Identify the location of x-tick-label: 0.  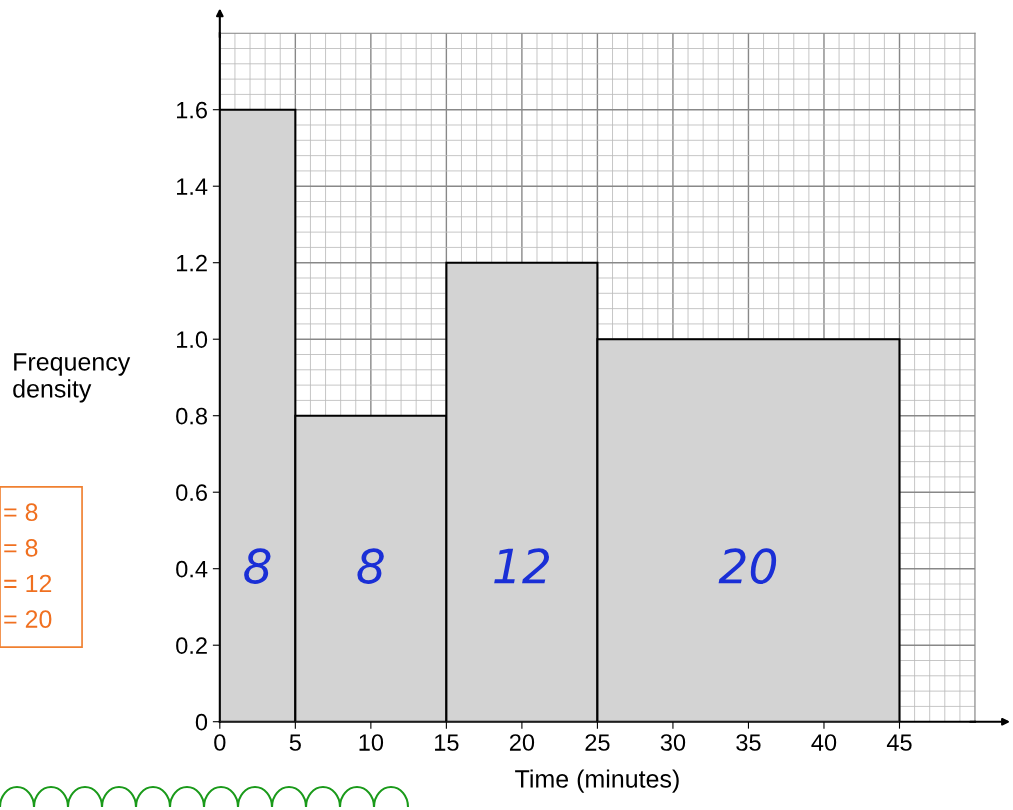
(220, 742).